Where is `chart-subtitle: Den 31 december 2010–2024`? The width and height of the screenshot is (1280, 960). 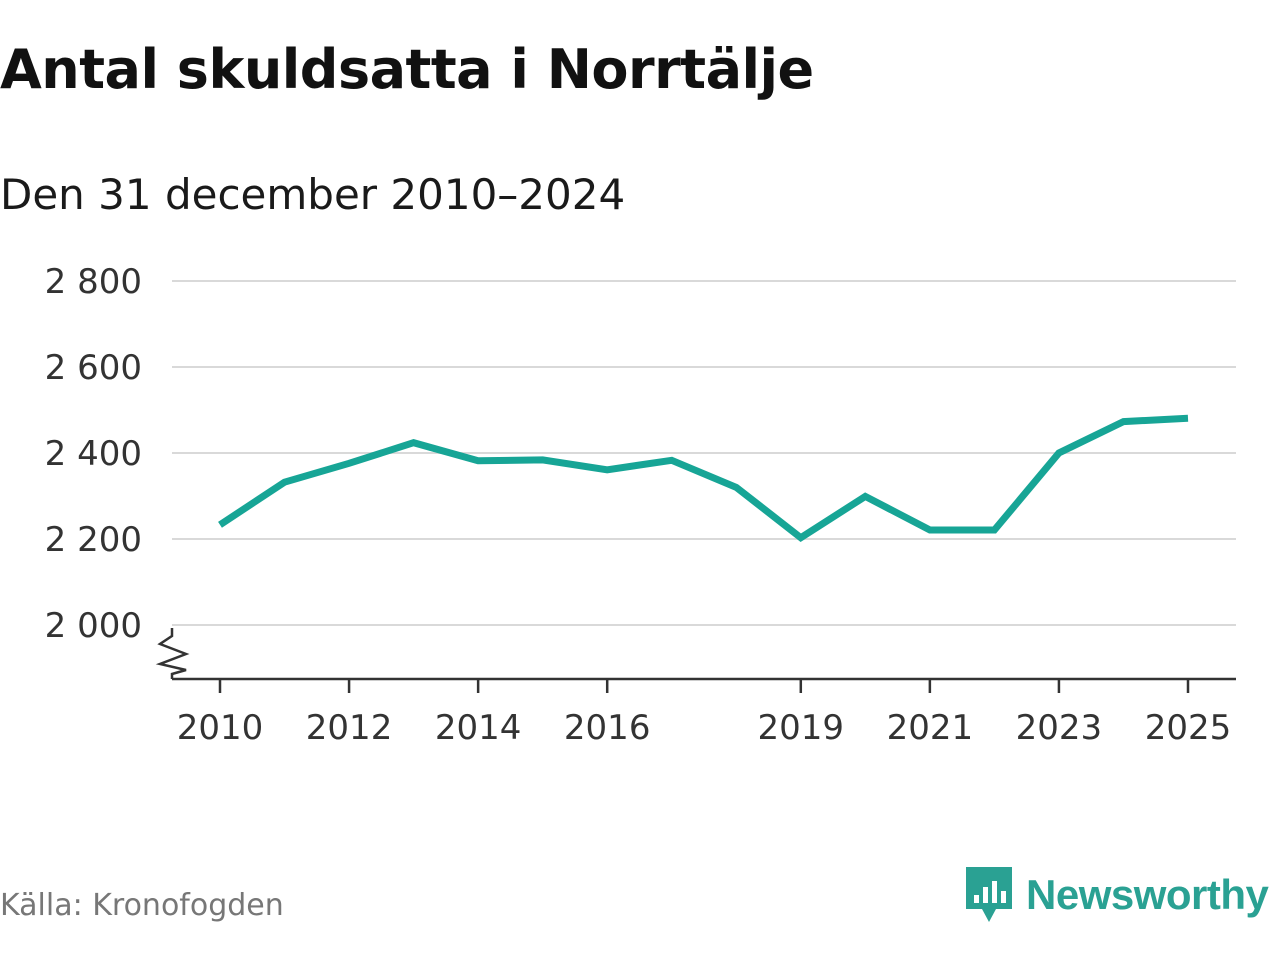
chart-subtitle: Den 31 december 2010–2024 is located at coordinates (313, 194).